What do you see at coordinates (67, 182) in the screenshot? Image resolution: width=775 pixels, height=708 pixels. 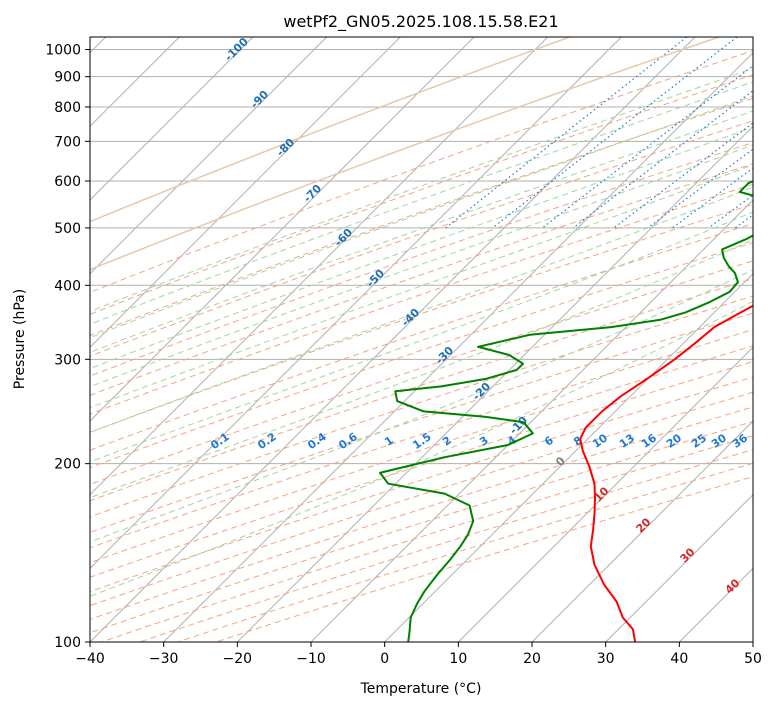 I see `y-tick-label: 600` at bounding box center [67, 182].